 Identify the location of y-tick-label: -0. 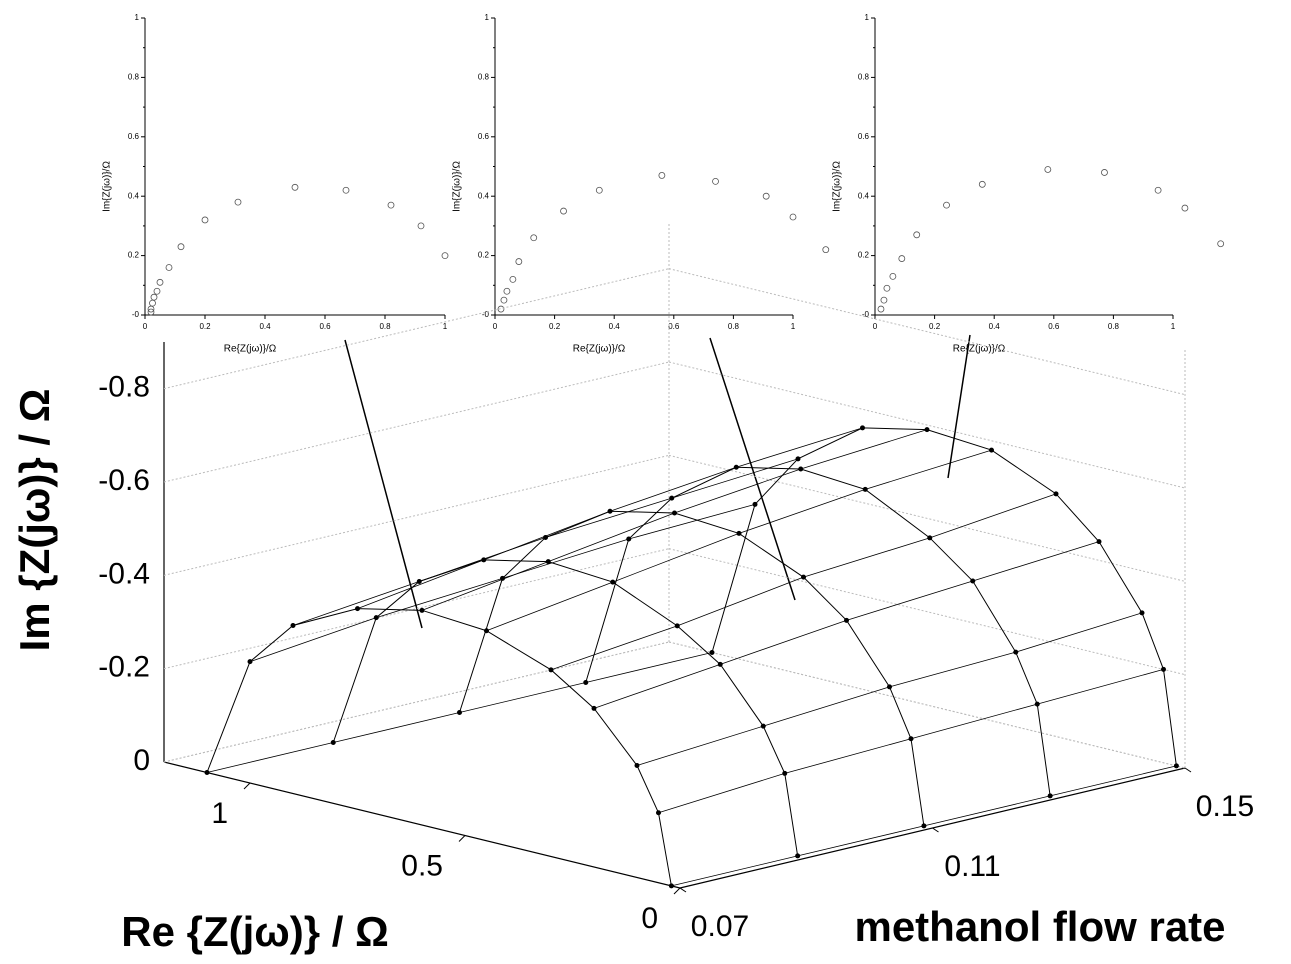
(866, 314).